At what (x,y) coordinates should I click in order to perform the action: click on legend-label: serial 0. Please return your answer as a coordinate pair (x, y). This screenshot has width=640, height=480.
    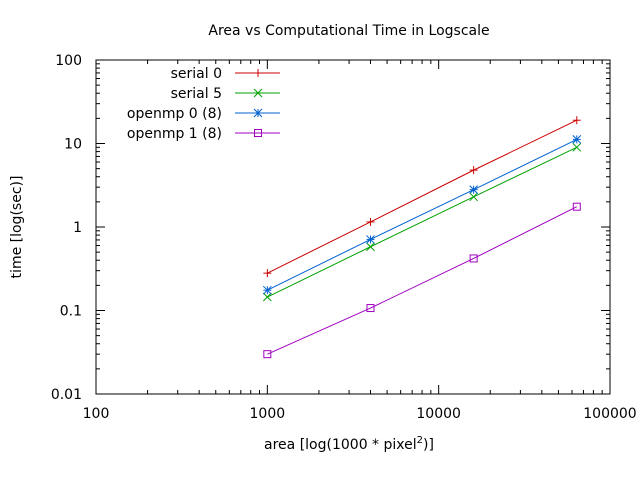
    Looking at the image, I should click on (196, 74).